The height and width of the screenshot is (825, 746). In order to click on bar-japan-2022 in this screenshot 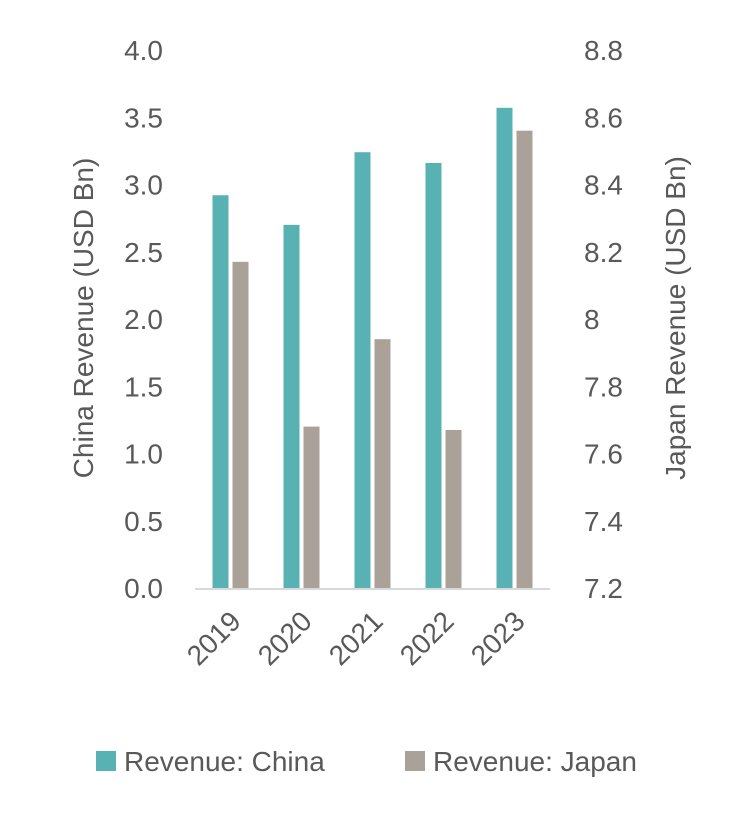, I will do `click(453, 508)`.